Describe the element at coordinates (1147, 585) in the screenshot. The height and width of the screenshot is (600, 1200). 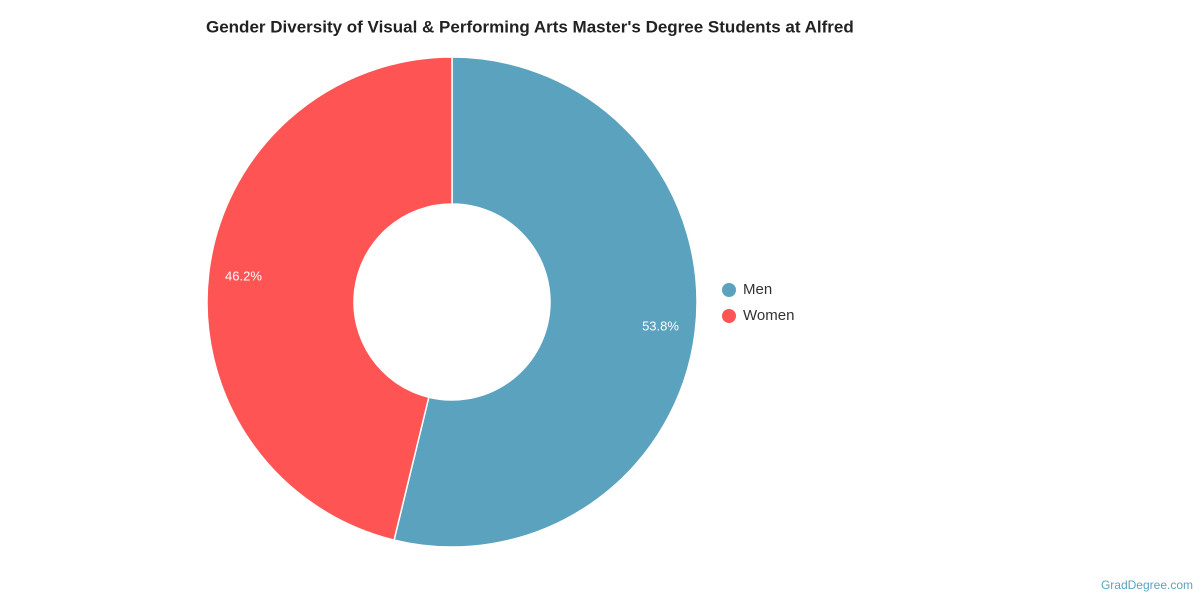
I see `source: GradDegree.com` at that location.